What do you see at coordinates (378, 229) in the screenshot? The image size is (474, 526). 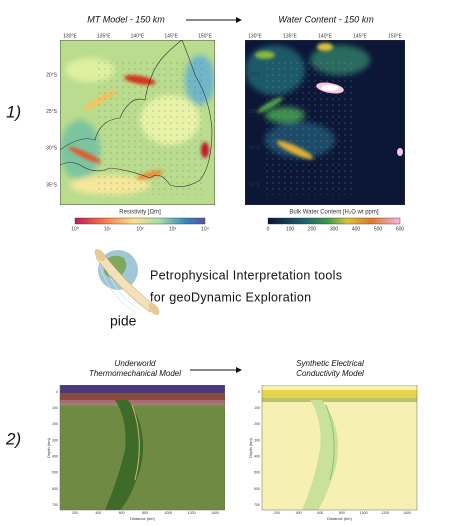 I see `colorbar-tick-label: 500` at bounding box center [378, 229].